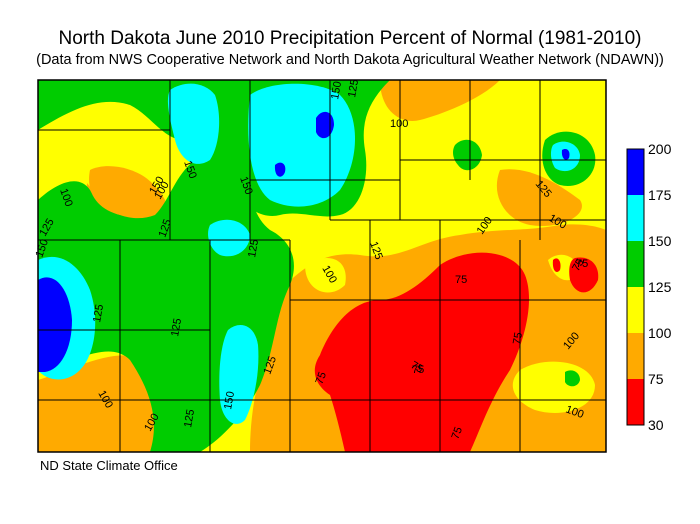 Image resolution: width=700 pixels, height=524 pixels. I want to click on legend-label: 75, so click(656, 379).